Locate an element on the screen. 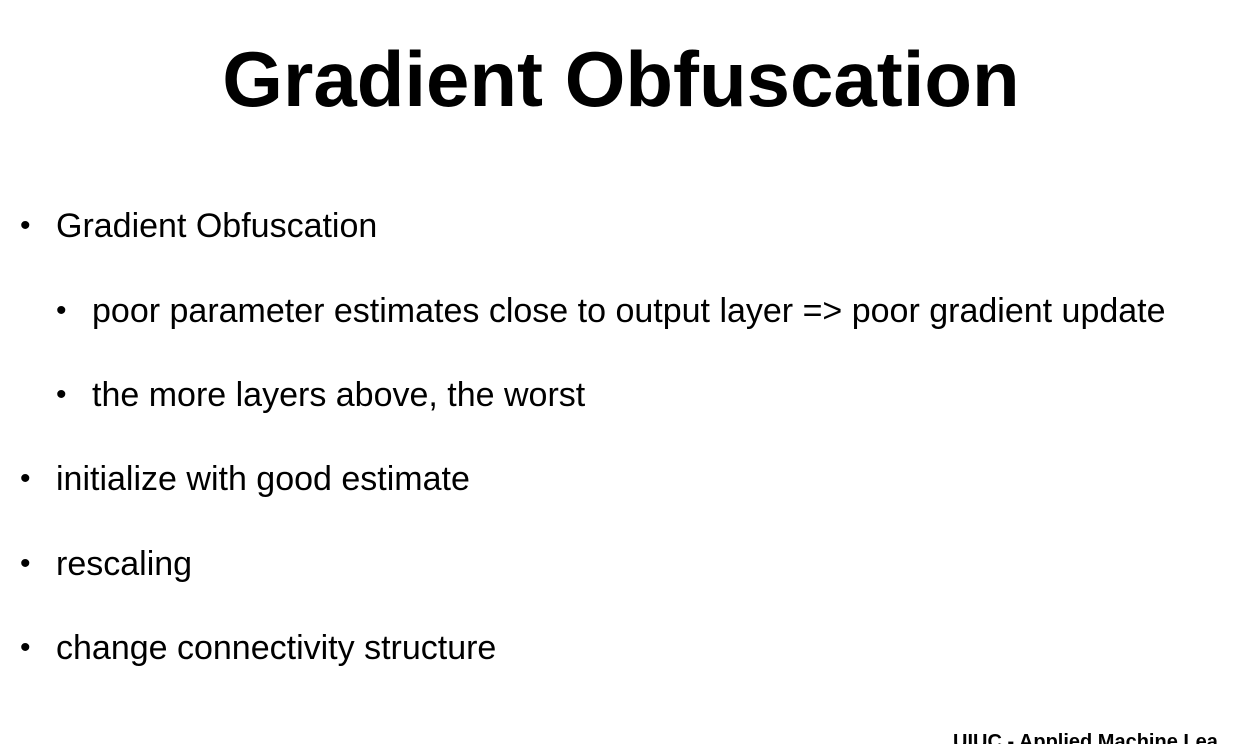 The image size is (1242, 744). bullet-item-rescaling: • rescaling is located at coordinates (106, 564).